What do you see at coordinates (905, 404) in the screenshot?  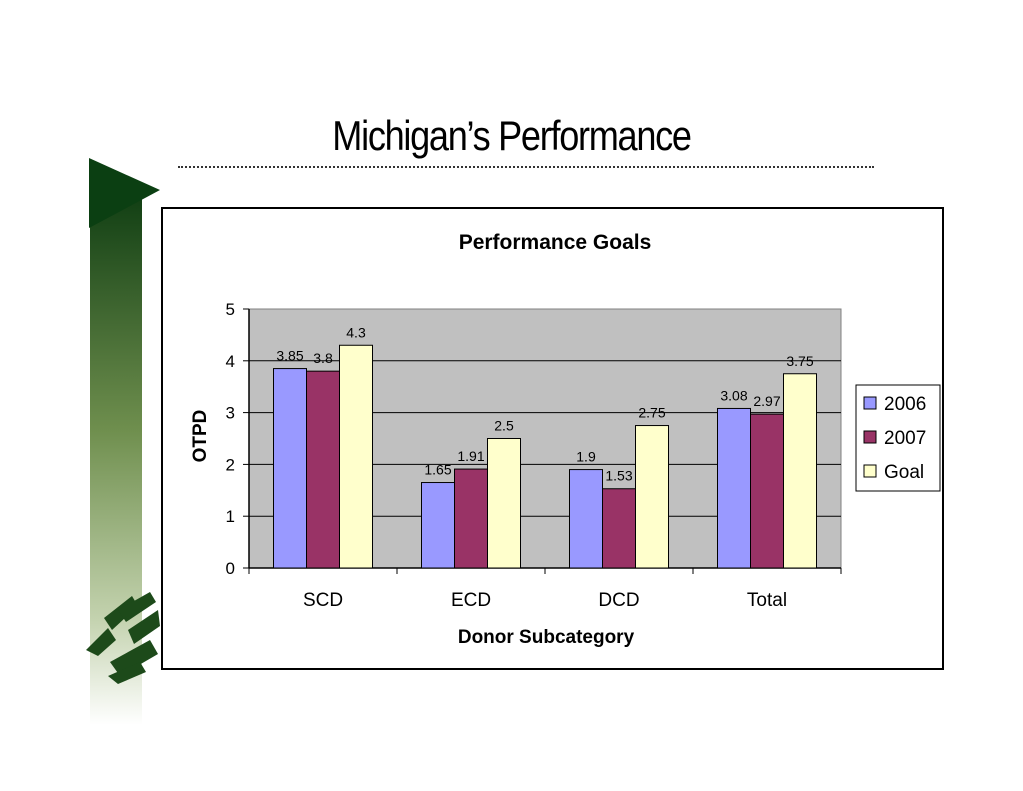 I see `legend-label: 2006` at bounding box center [905, 404].